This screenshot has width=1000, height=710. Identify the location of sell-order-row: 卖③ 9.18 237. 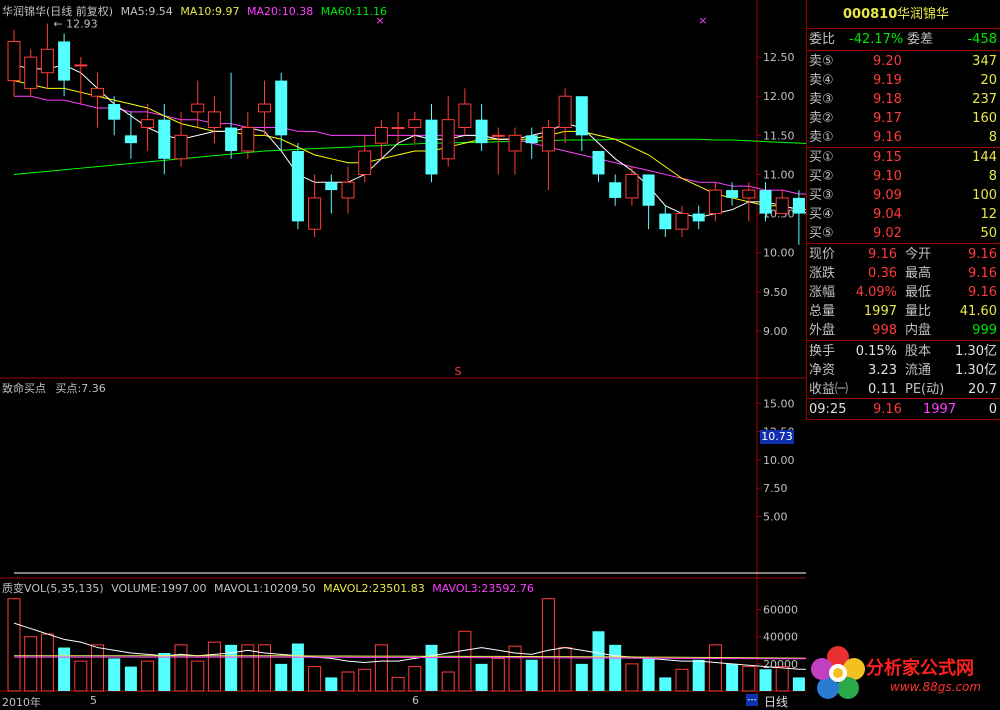
(903, 99).